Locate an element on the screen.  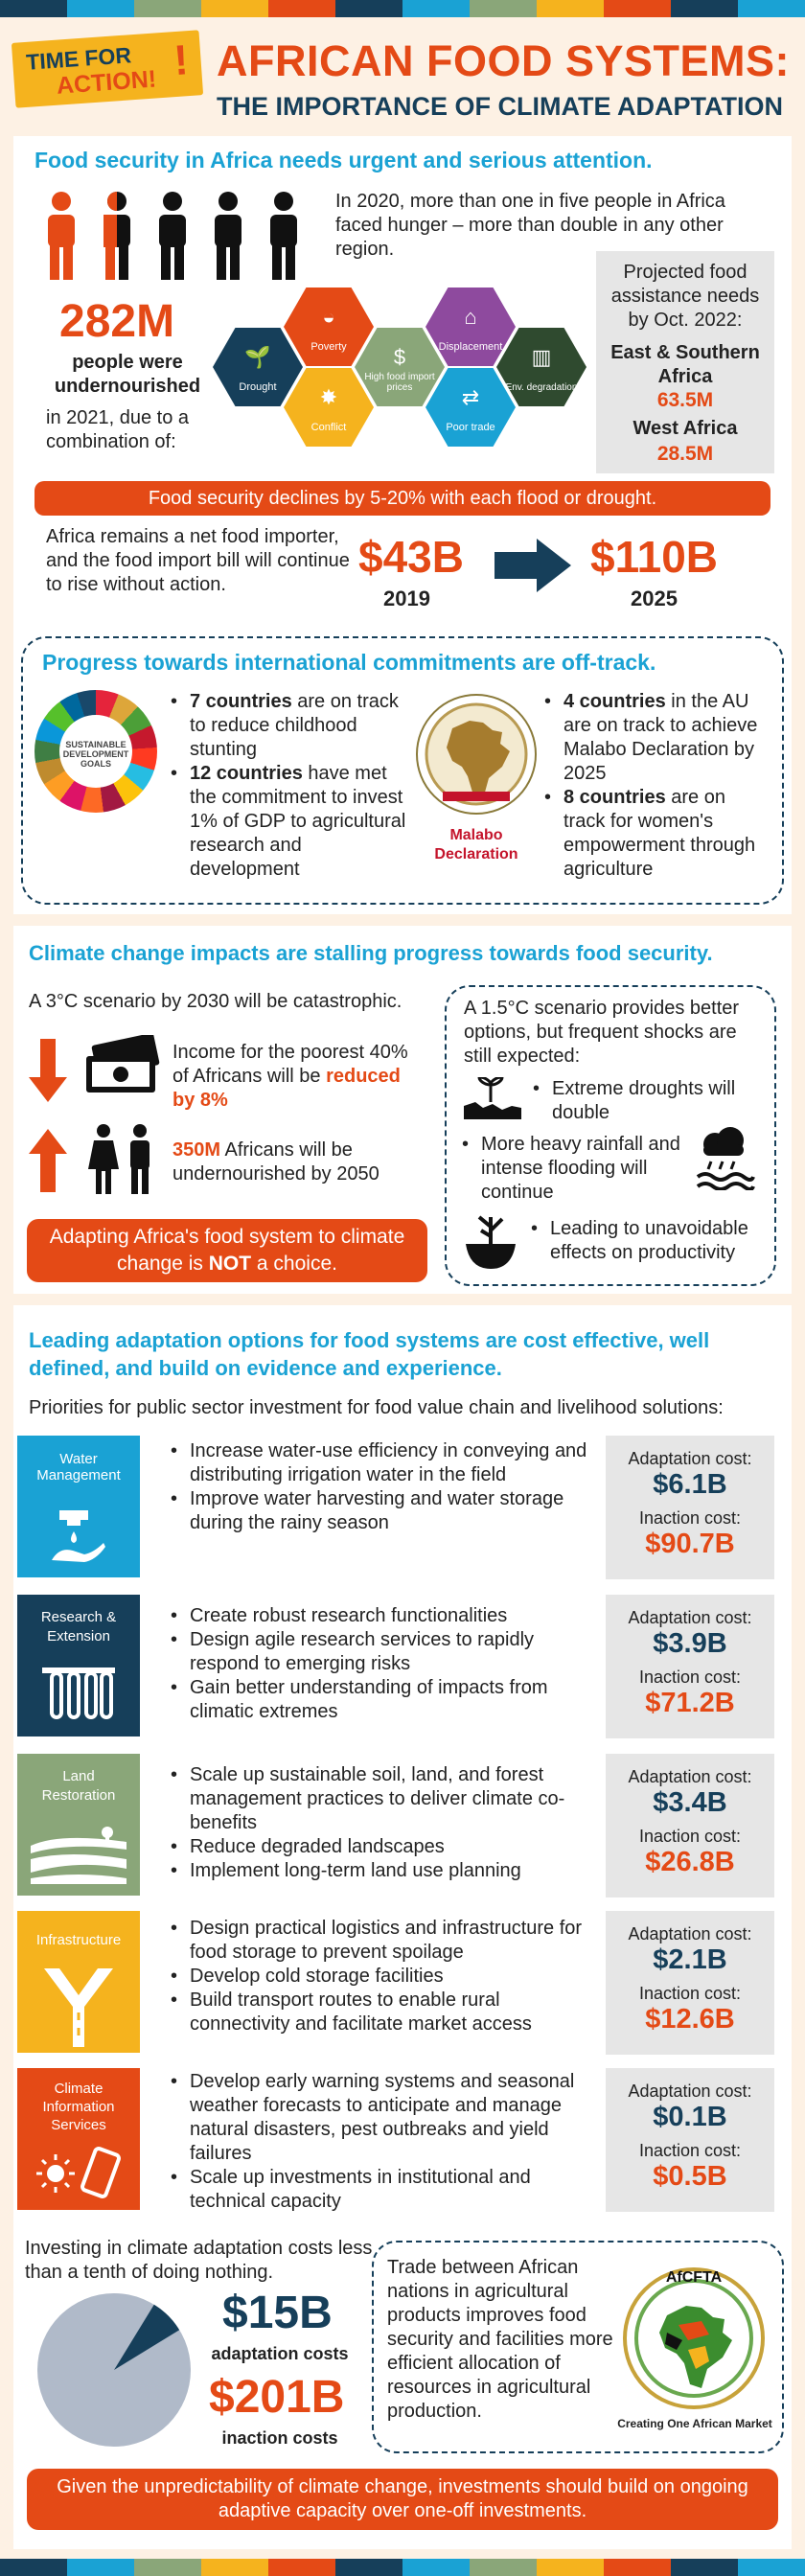
bill-2025-year: 2025 is located at coordinates (654, 598).